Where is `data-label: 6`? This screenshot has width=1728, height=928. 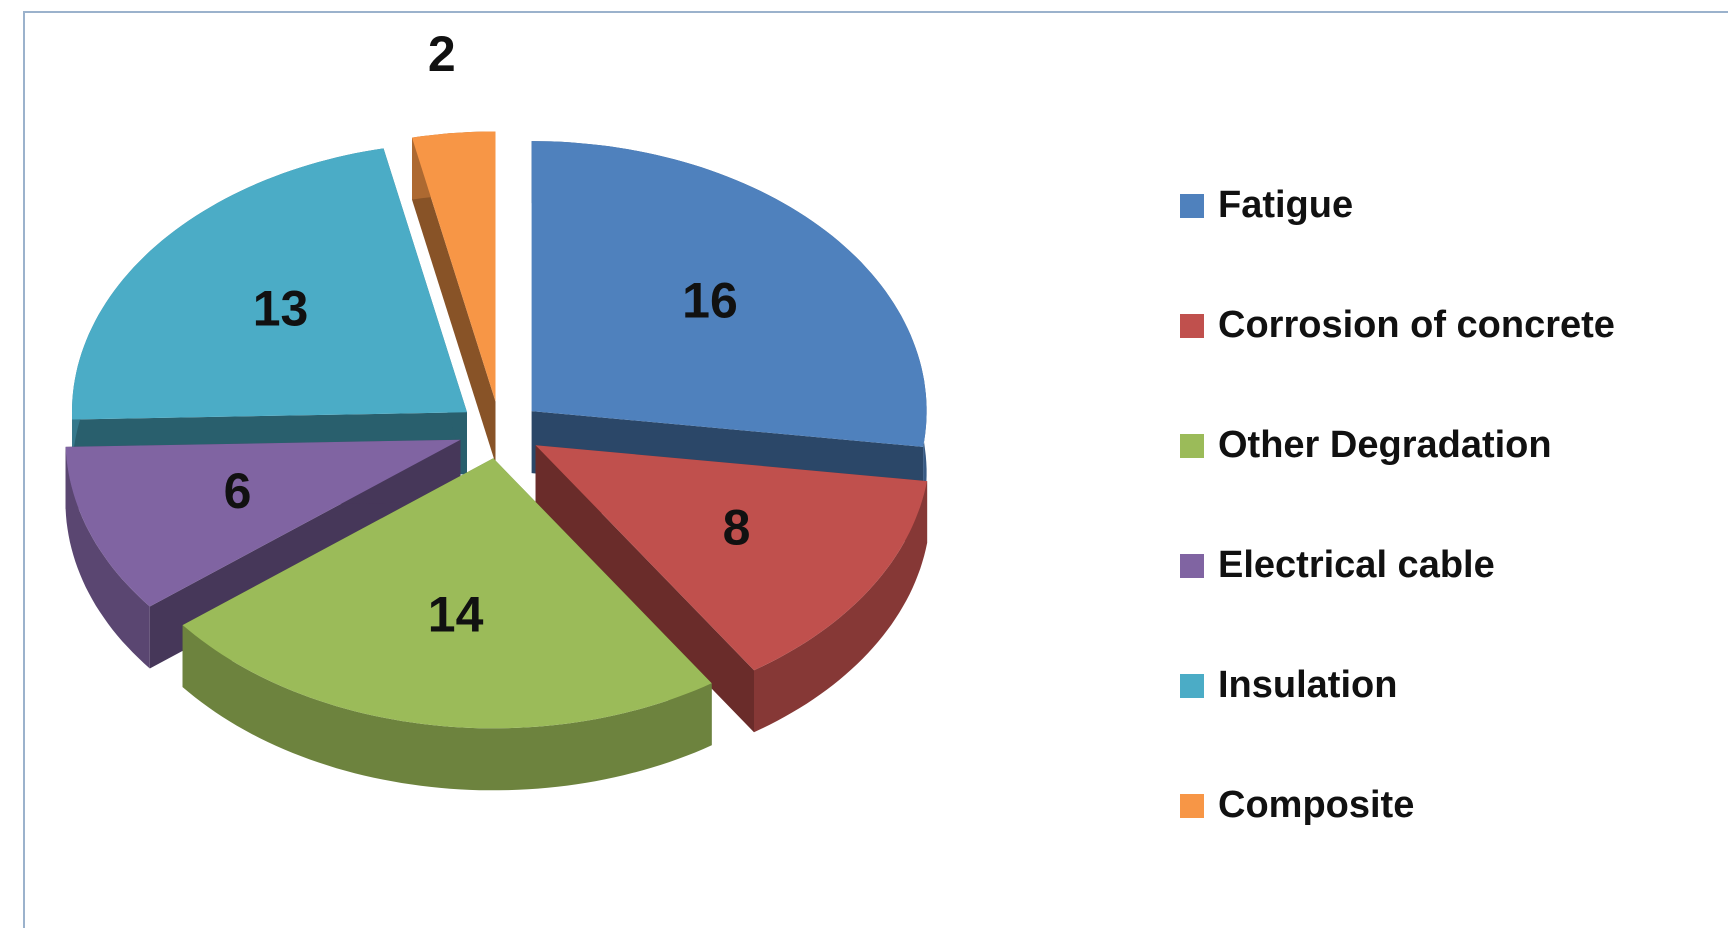
data-label: 6 is located at coordinates (238, 491).